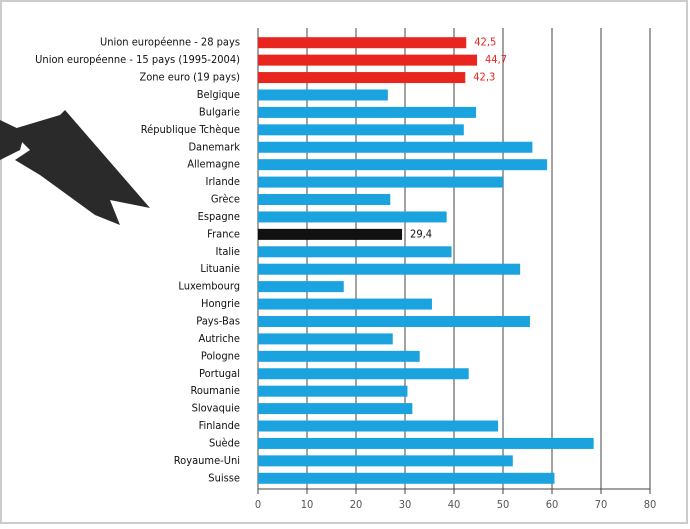 The height and width of the screenshot is (529, 690). Describe the element at coordinates (214, 146) in the screenshot. I see `y-tick-label: Danemark` at that location.